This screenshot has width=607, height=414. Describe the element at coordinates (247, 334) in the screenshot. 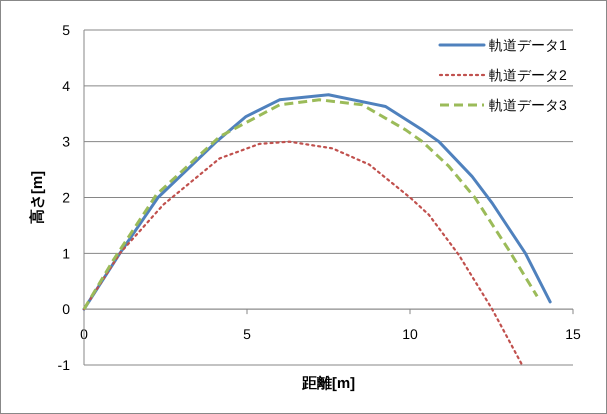

I see `x-tick-label: 5` at that location.